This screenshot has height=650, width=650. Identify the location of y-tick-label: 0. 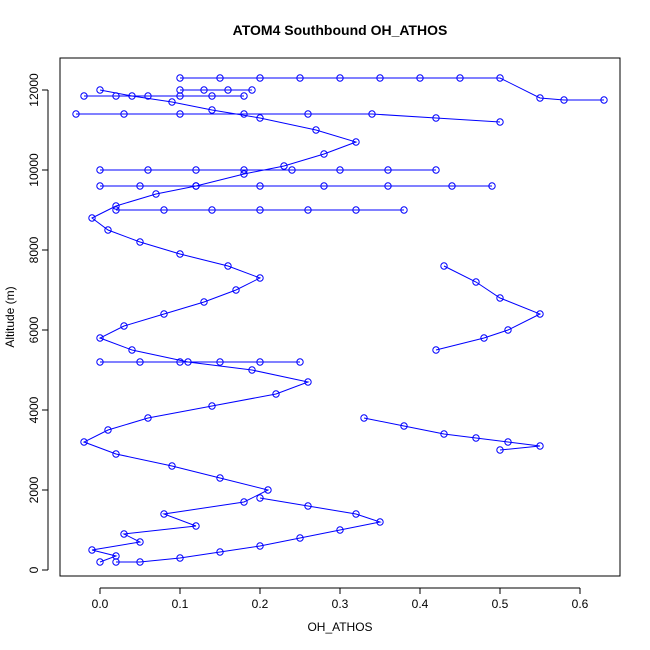
(34, 569).